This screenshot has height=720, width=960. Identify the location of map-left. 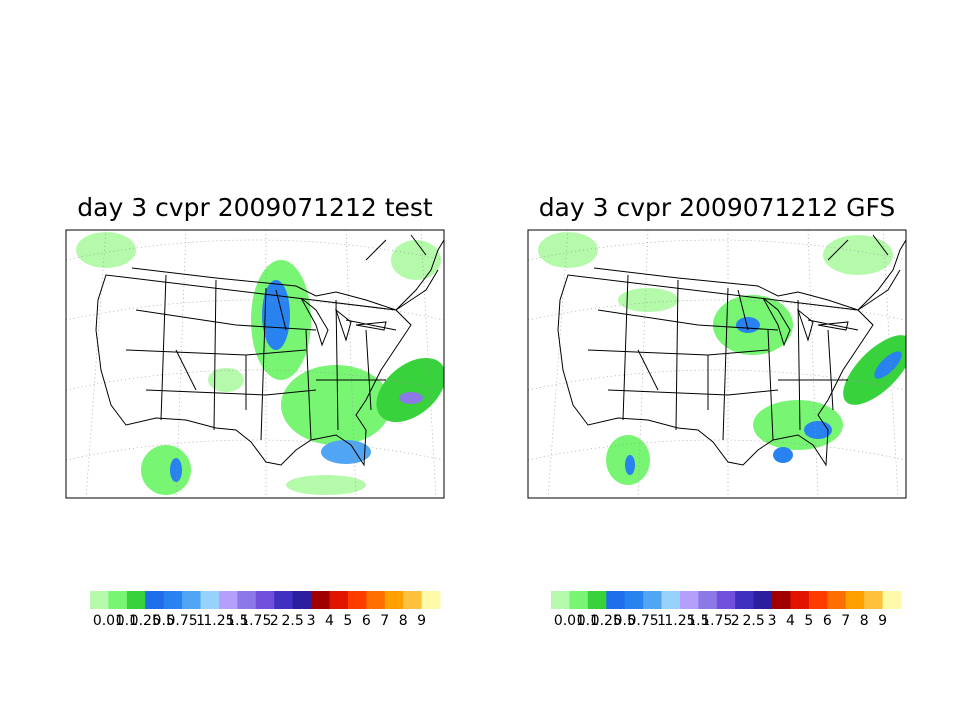
(255, 364).